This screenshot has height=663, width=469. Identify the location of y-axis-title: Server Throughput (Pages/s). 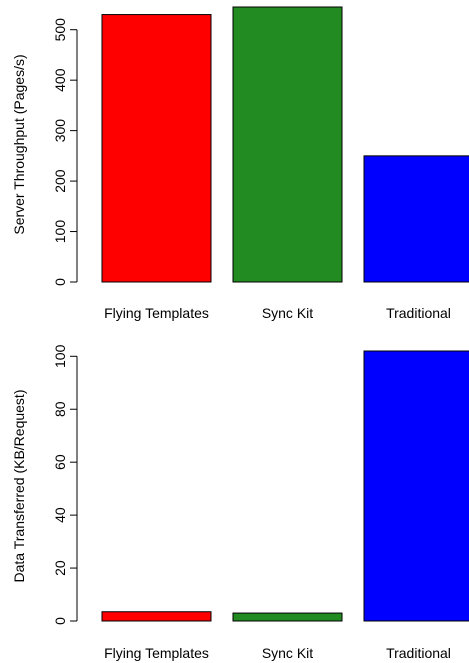
(19, 144).